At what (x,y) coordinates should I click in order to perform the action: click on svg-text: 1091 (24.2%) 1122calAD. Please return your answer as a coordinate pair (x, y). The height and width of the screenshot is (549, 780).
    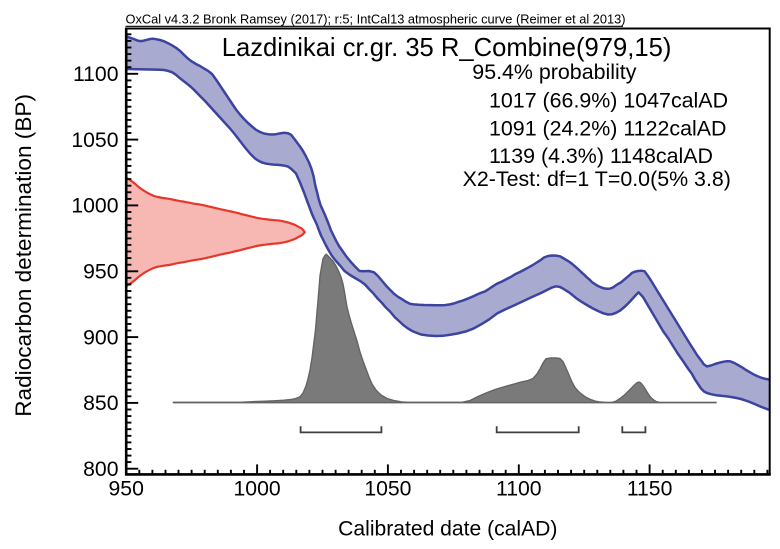
    Looking at the image, I should click on (607, 129).